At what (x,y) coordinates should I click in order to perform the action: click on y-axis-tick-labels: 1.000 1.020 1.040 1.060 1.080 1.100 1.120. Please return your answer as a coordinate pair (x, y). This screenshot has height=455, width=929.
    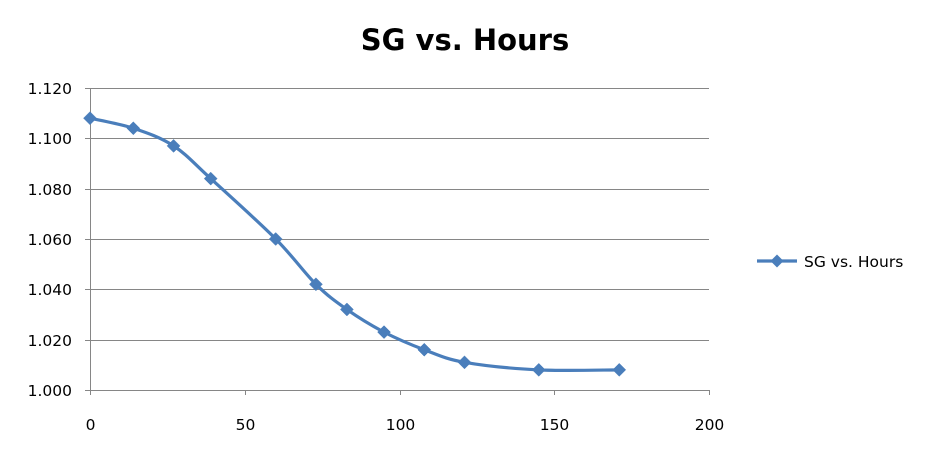
    Looking at the image, I should click on (50, 240).